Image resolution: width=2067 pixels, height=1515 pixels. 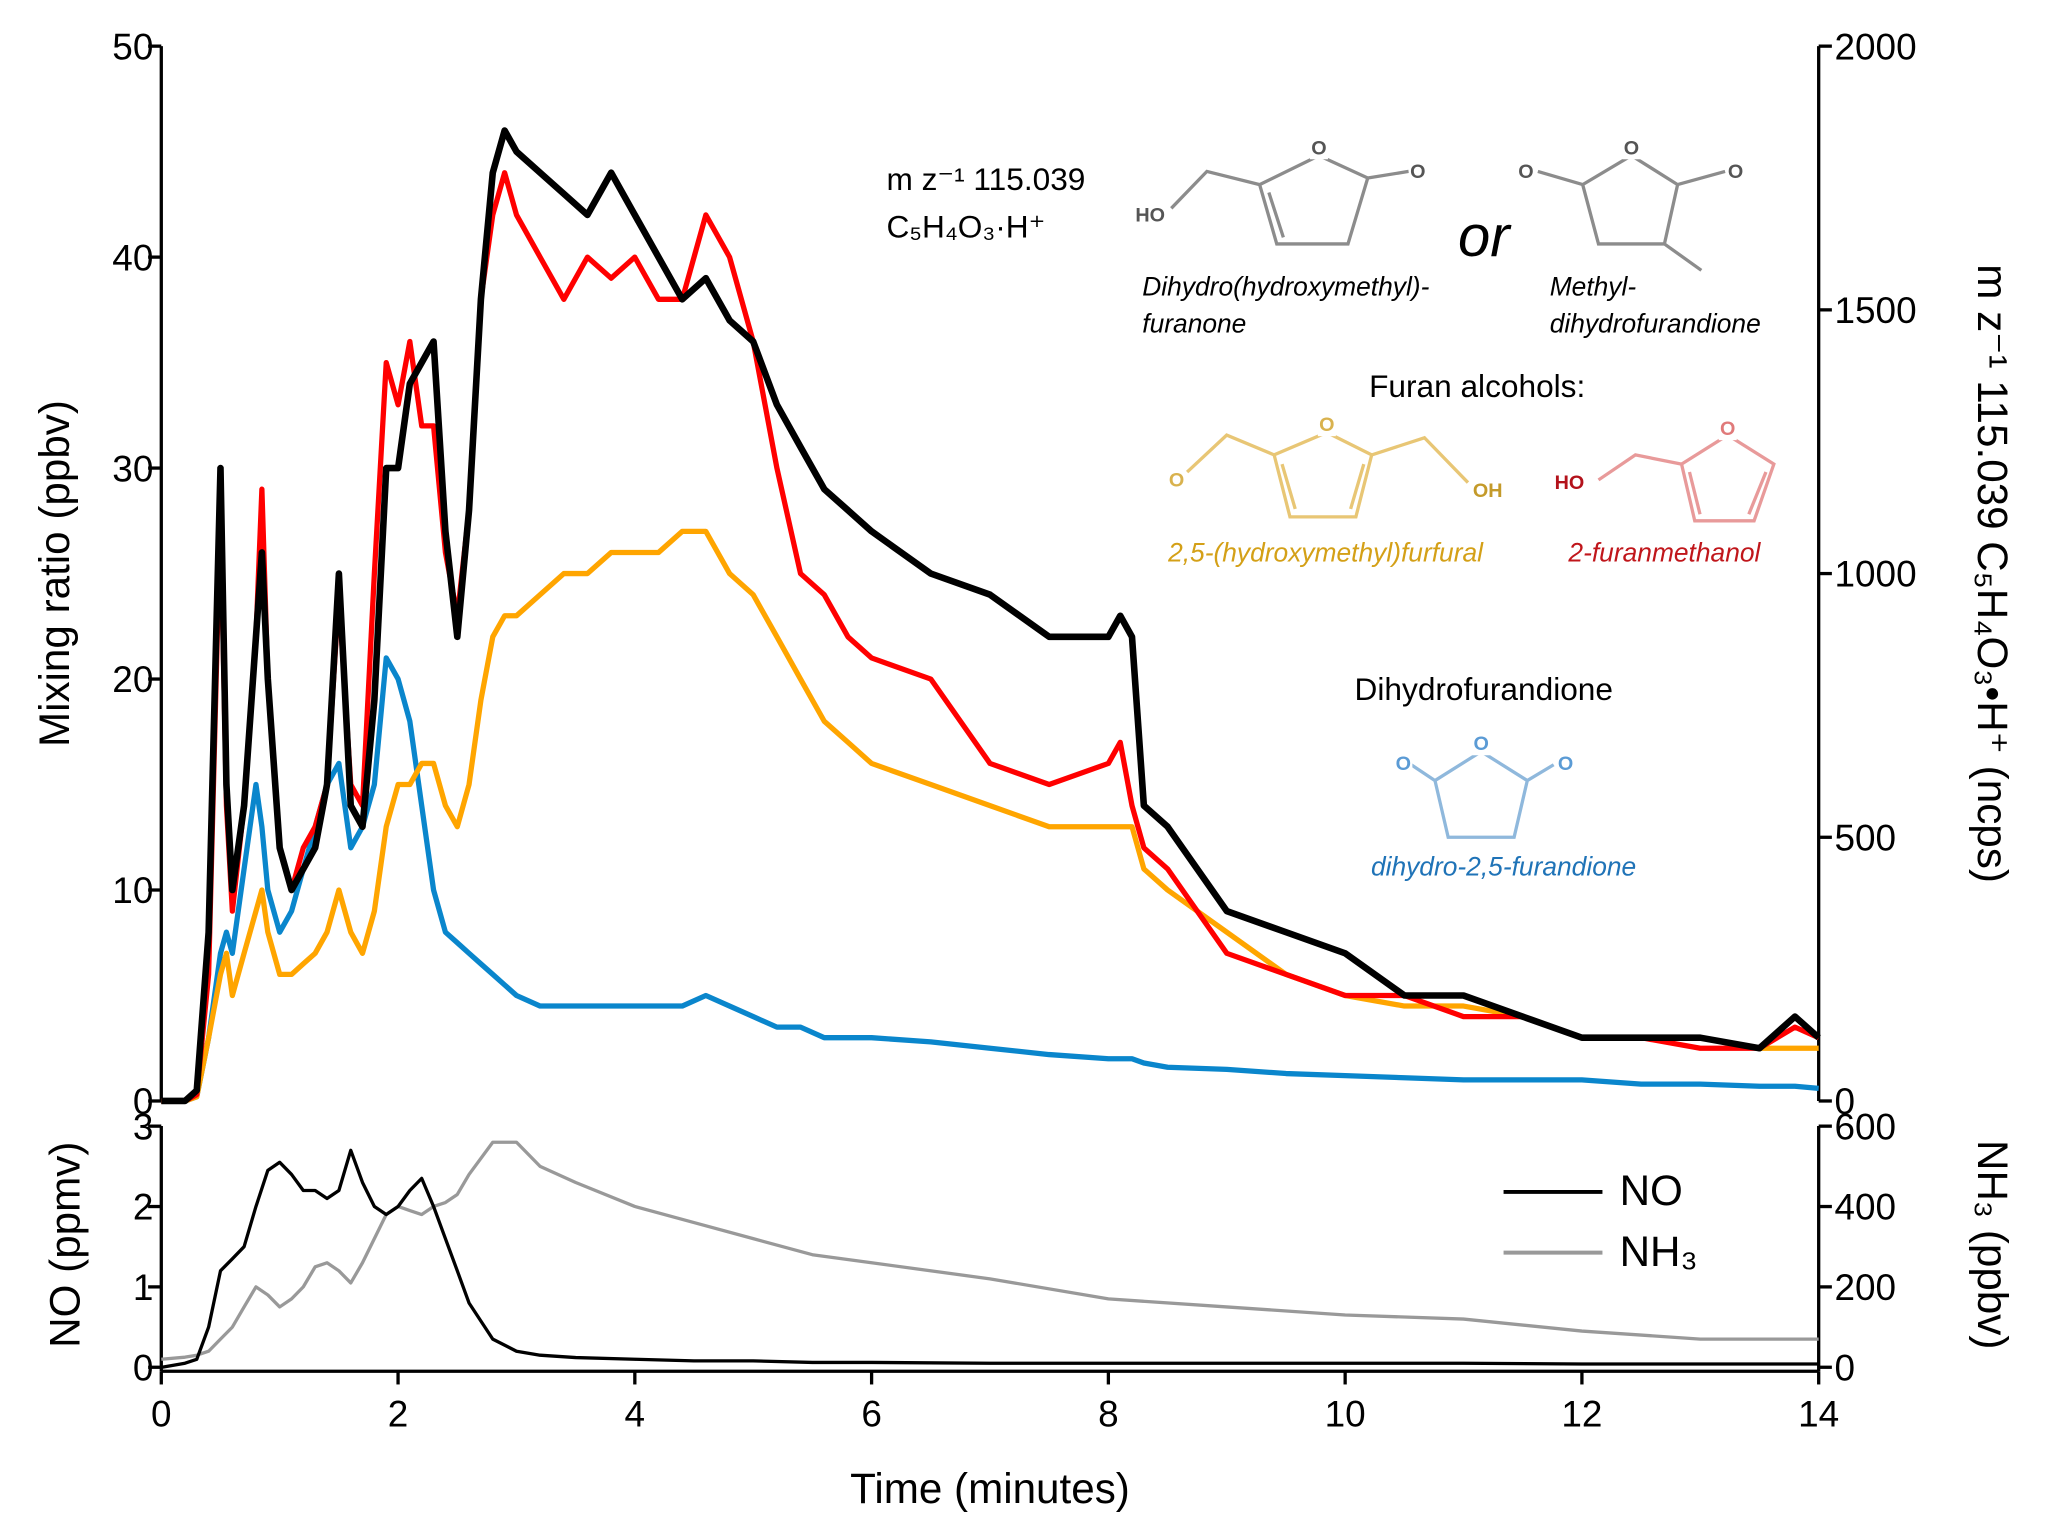 I want to click on x-tick-label: 2, so click(x=398, y=1414).